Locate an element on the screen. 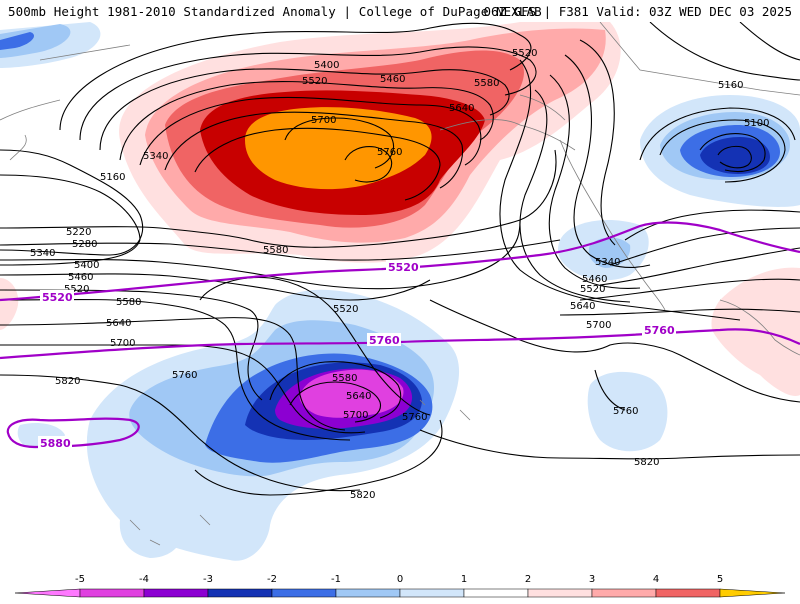 Image resolution: width=800 pixels, height=604 pixels. climo-label-5880: 5880 is located at coordinates (55, 443).